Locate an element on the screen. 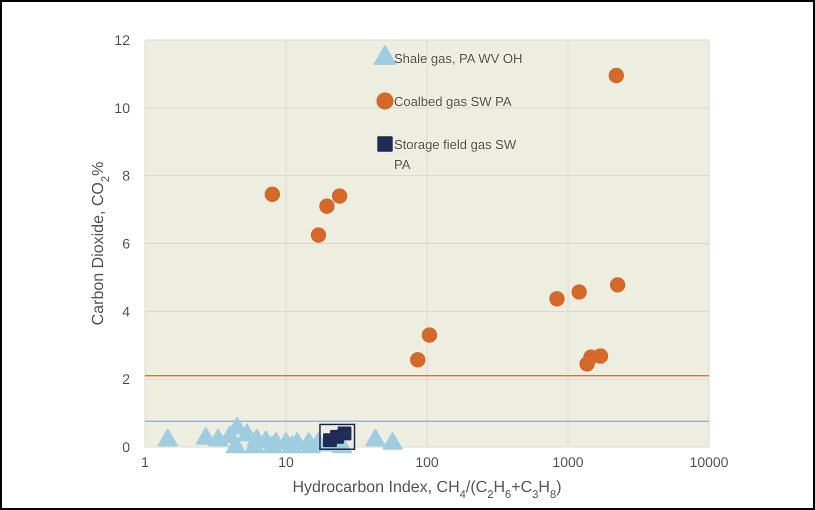 This screenshot has height=510, width=815. y-tick-label: 2 is located at coordinates (126, 379).